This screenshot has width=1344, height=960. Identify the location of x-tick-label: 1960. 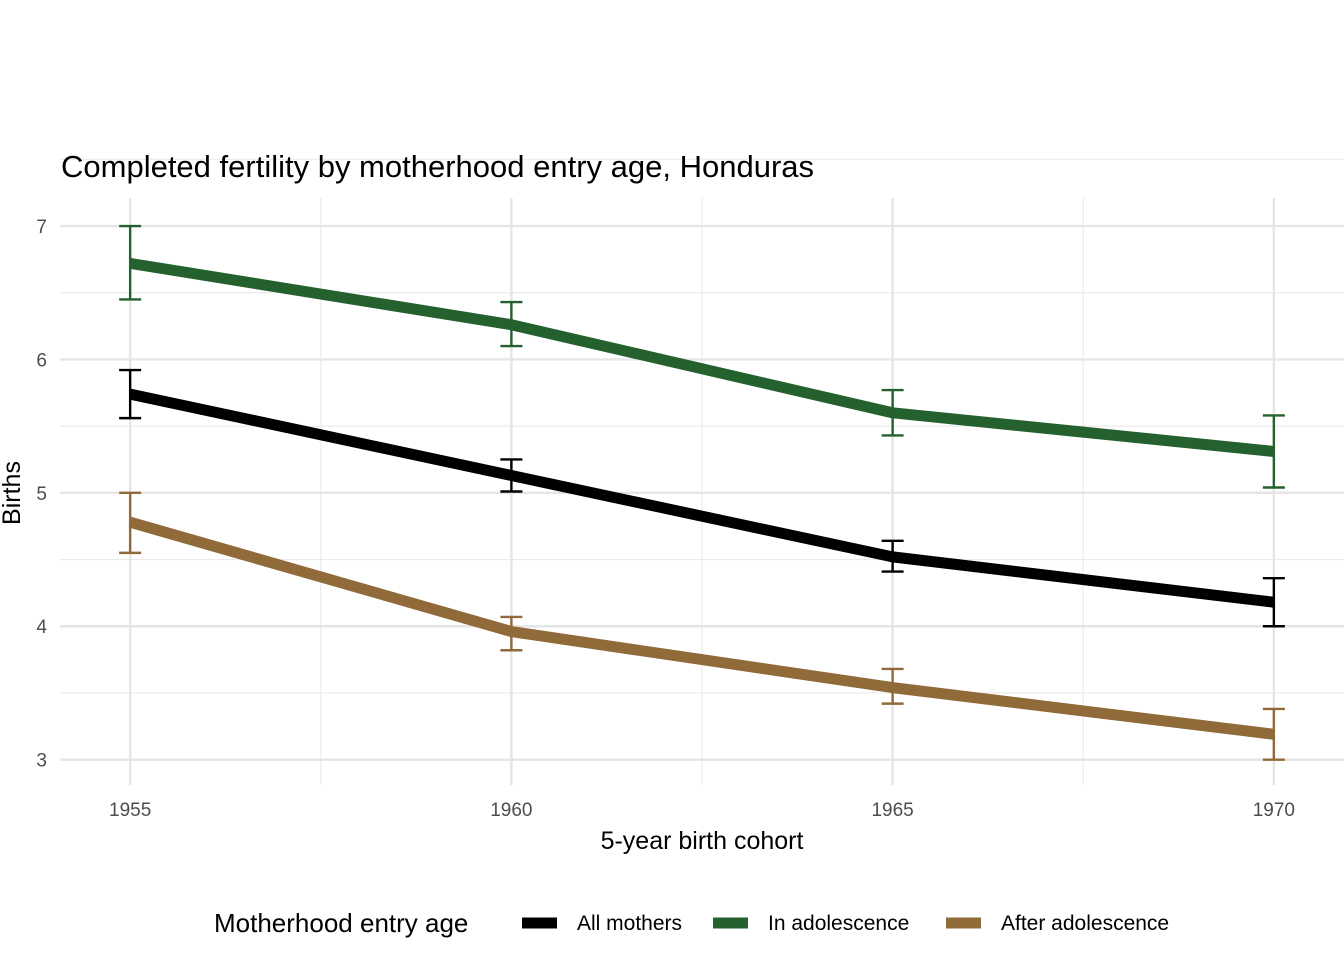
(511, 810).